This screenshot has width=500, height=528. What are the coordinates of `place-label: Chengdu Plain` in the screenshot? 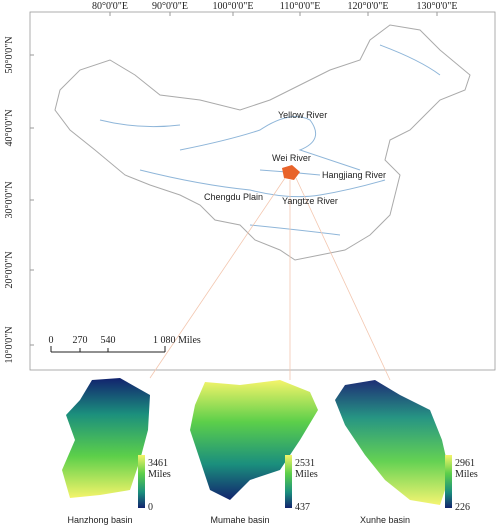 It's located at (233, 197).